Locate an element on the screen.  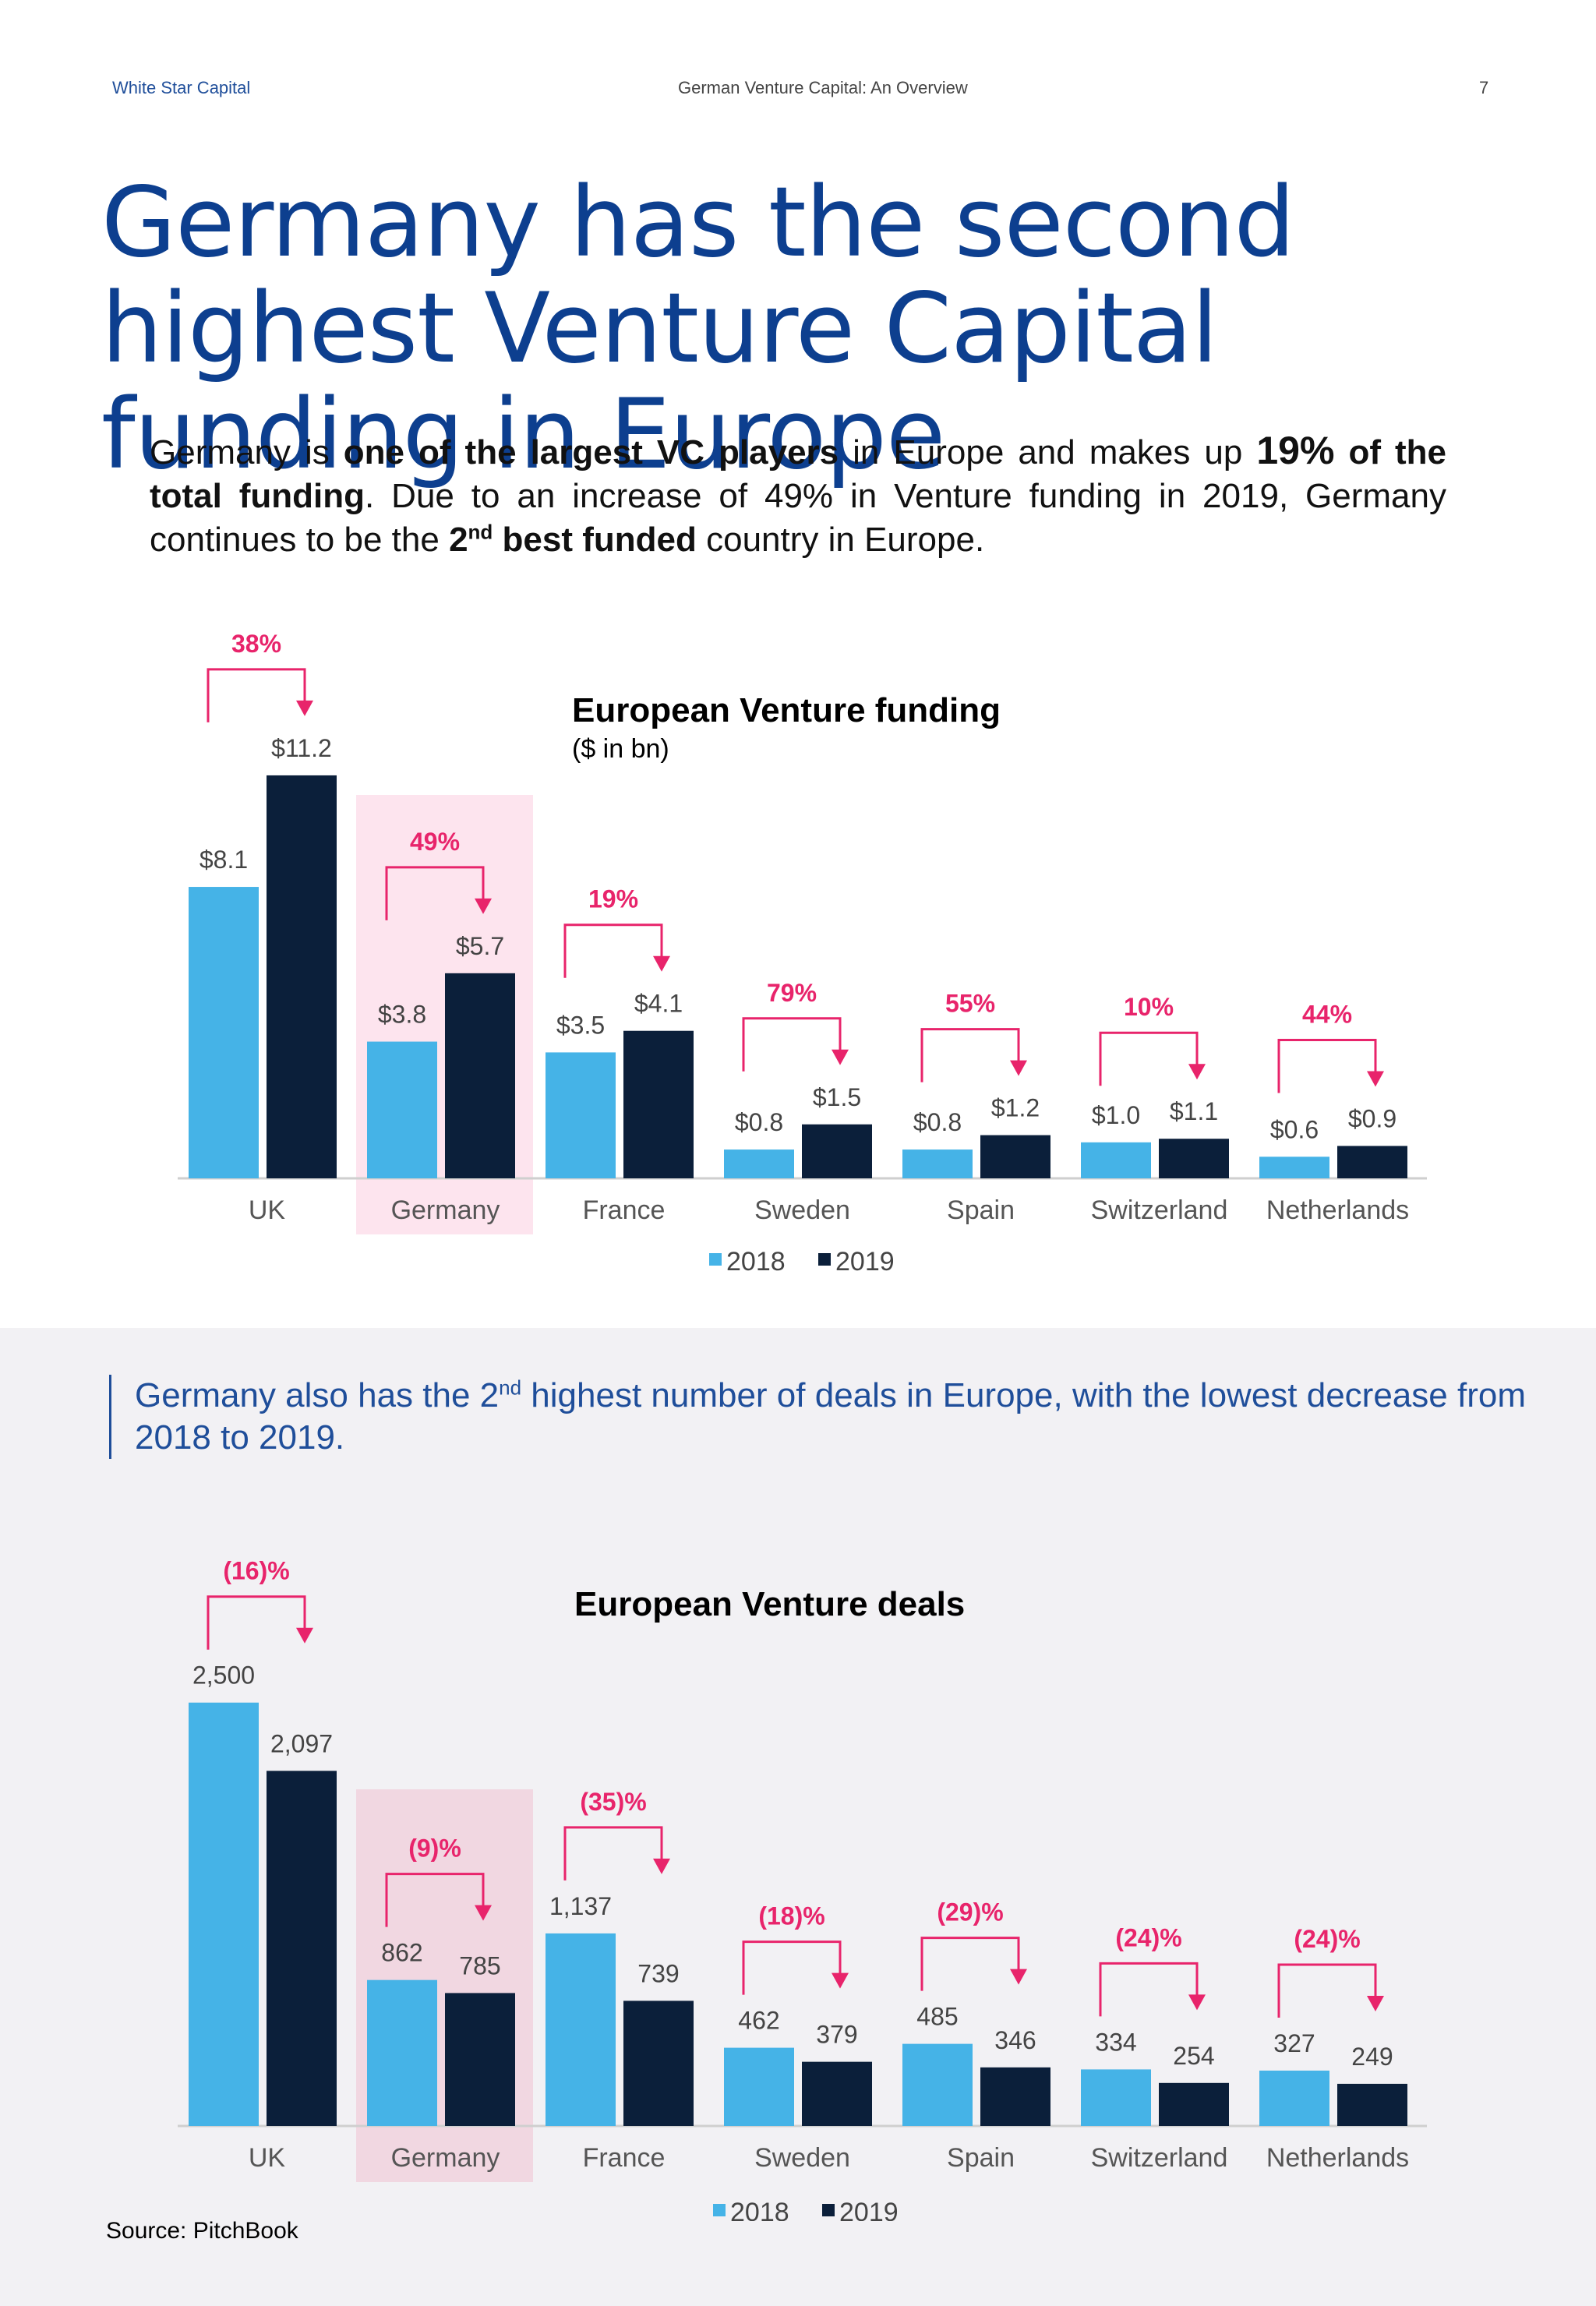
deals-category-france: France is located at coordinates (624, 2158).